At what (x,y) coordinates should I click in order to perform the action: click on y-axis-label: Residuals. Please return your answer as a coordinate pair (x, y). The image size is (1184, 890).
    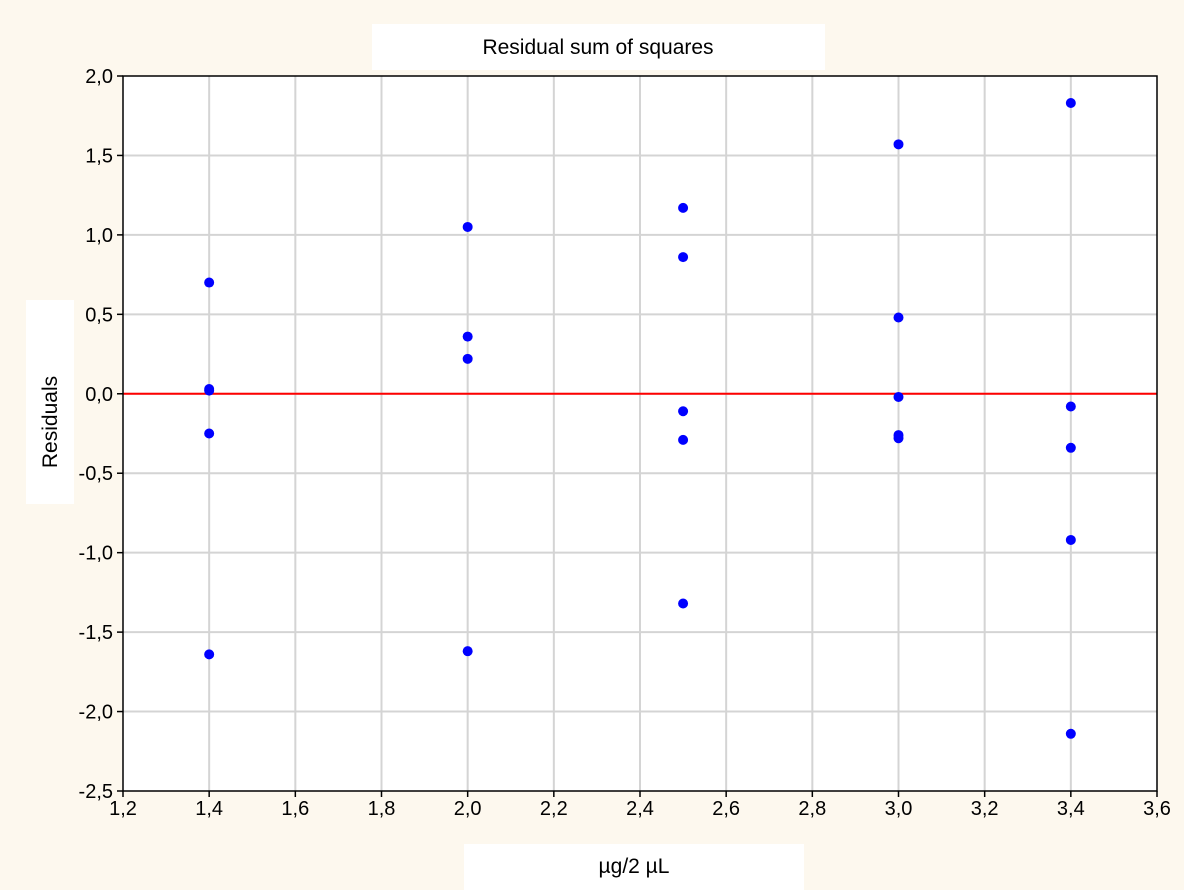
    Looking at the image, I should click on (50, 422).